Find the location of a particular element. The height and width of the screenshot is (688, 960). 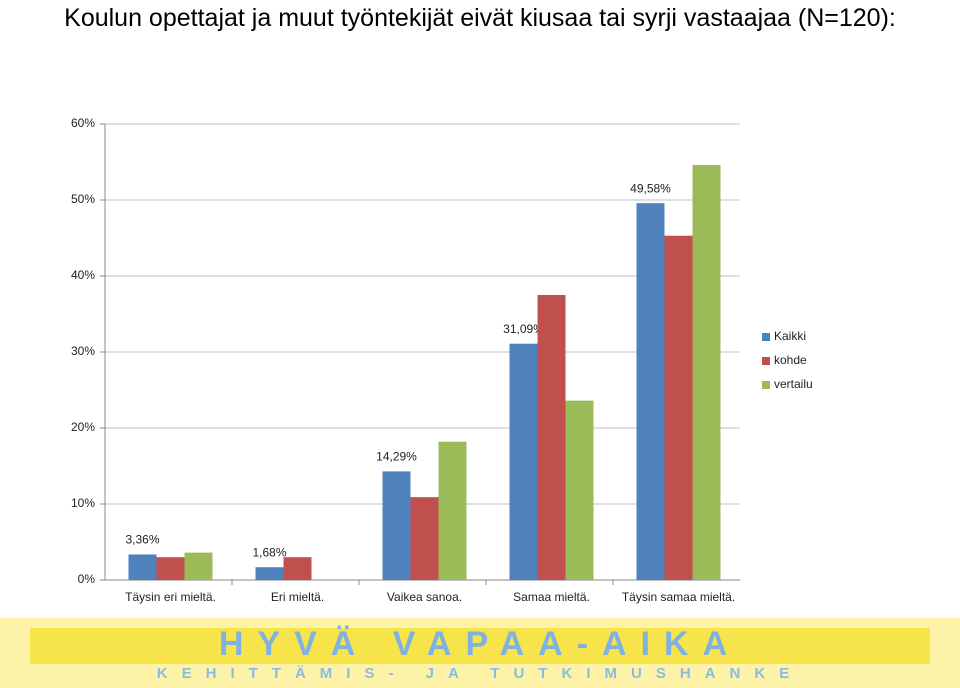

y-tick-label: 0% is located at coordinates (87, 579).